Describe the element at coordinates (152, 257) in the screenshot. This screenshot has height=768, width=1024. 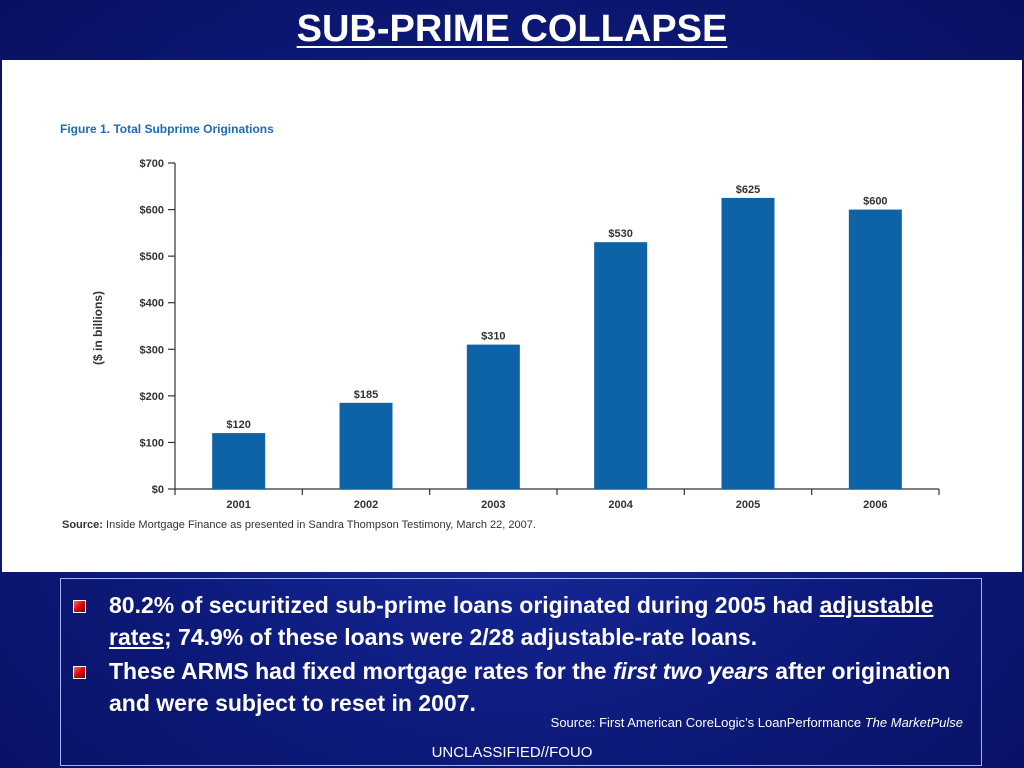
I see `y-tick-label: $500` at that location.